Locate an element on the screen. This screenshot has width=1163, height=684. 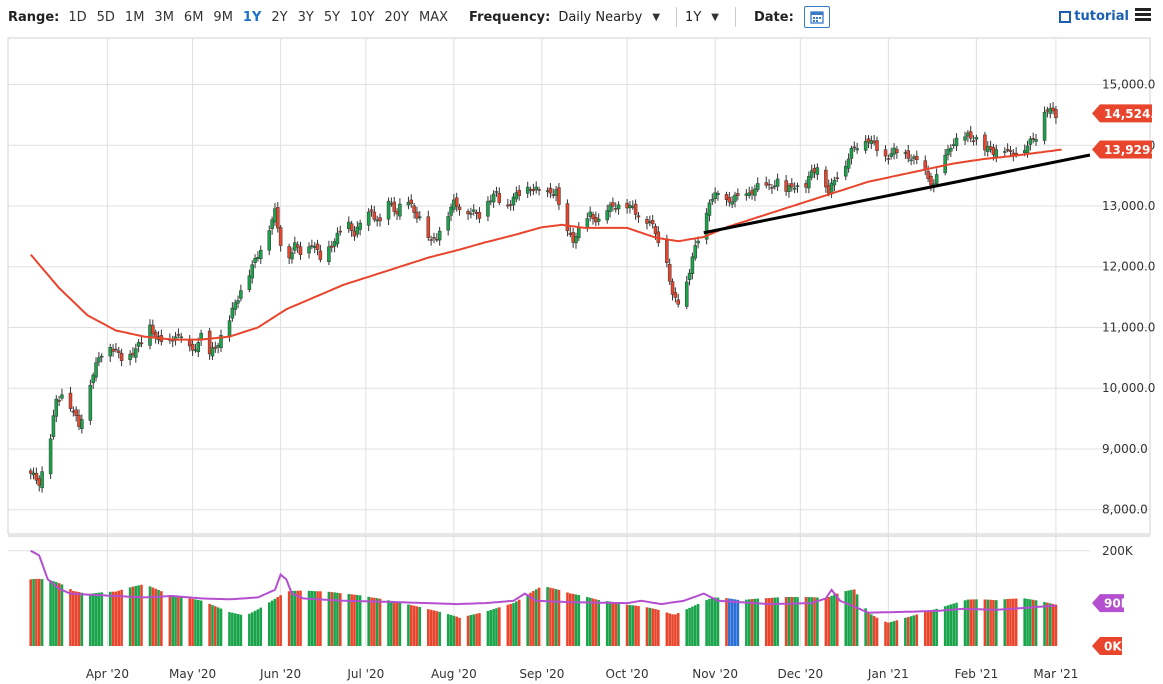
range-button-2y: 2Y is located at coordinates (279, 17).